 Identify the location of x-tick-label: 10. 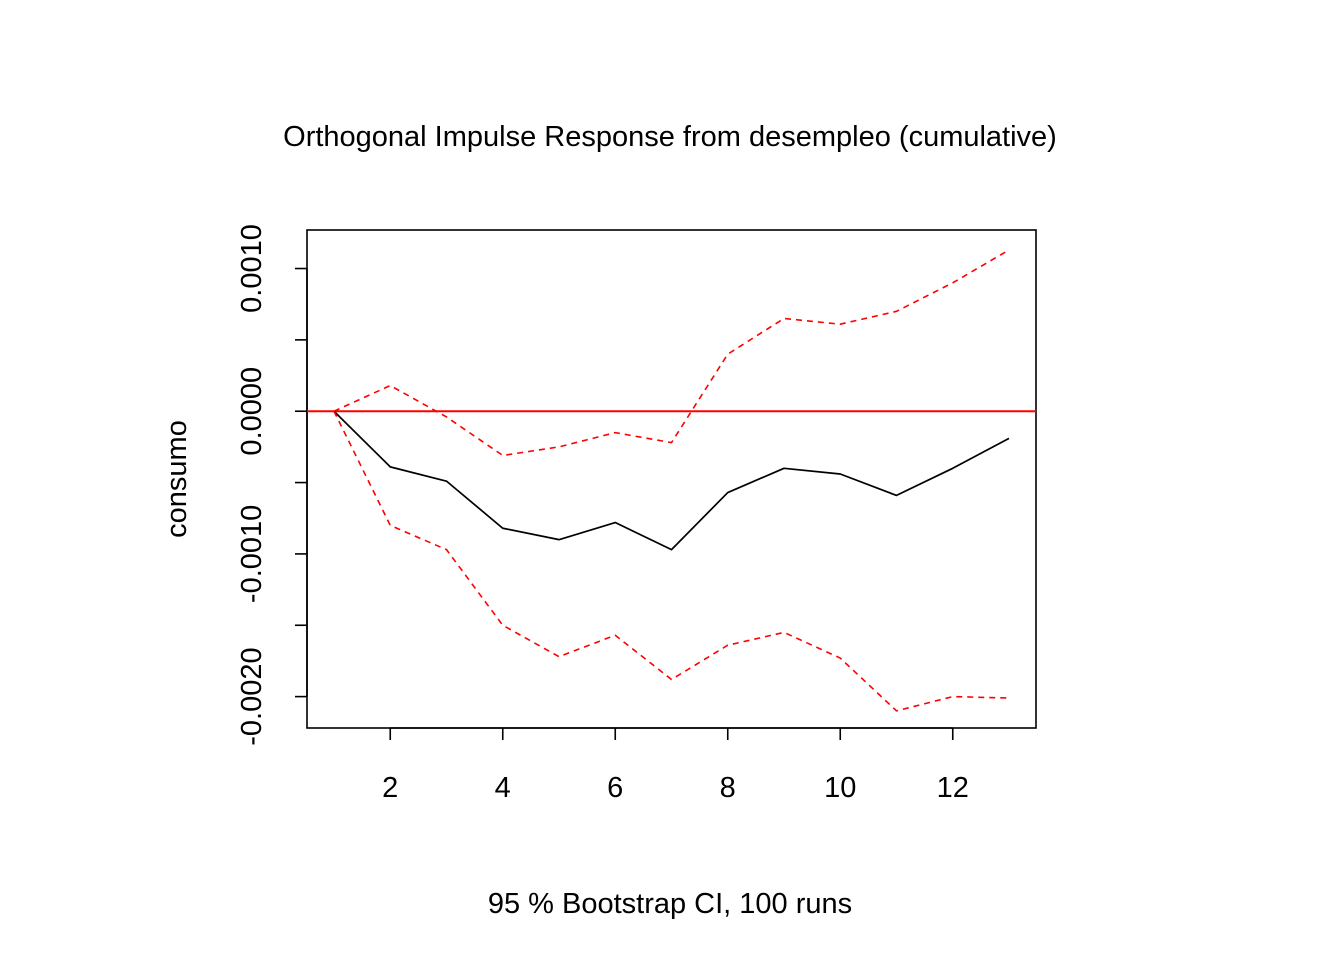
(840, 788).